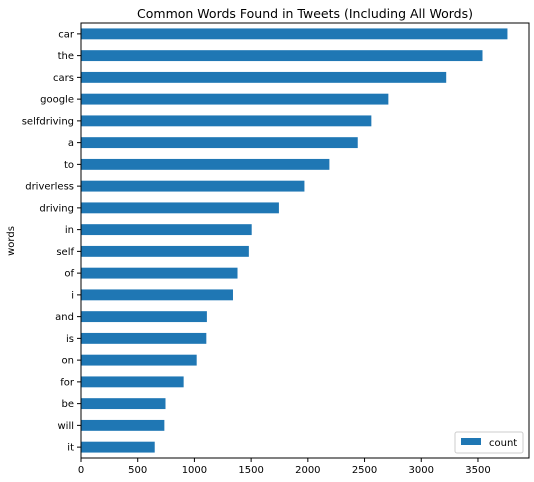 This screenshot has width=534, height=482. Describe the element at coordinates (68, 404) in the screenshot. I see `y-tick-label: be` at that location.